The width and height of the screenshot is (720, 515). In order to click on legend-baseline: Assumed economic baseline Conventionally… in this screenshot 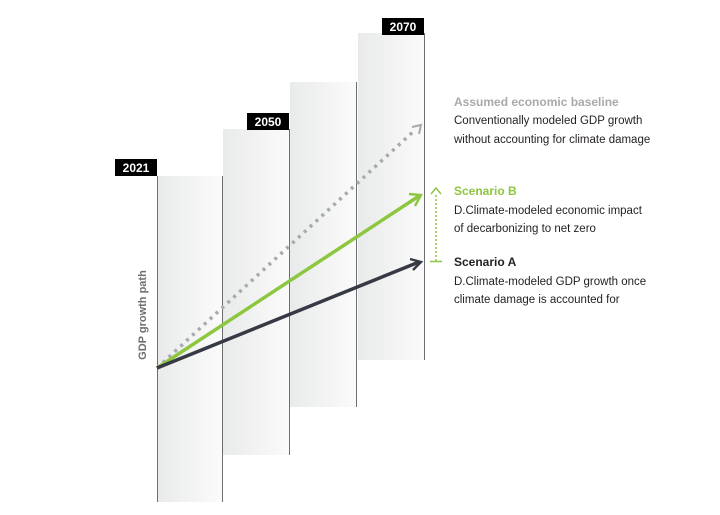, I will do `click(551, 120)`.